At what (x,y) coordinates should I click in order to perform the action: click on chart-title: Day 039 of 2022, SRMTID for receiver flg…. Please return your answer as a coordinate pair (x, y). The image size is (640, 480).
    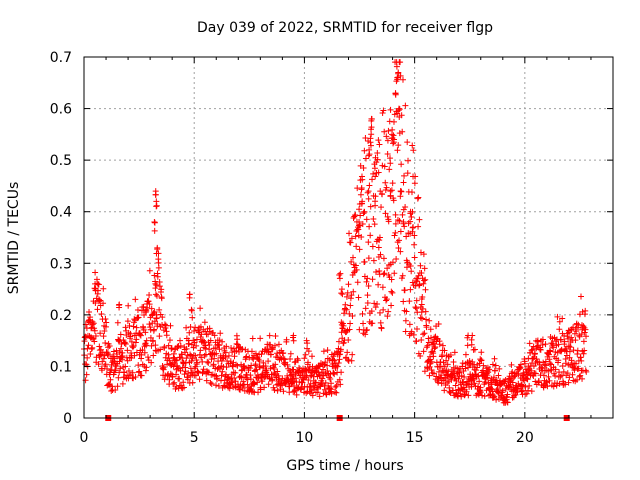
    Looking at the image, I should click on (345, 28).